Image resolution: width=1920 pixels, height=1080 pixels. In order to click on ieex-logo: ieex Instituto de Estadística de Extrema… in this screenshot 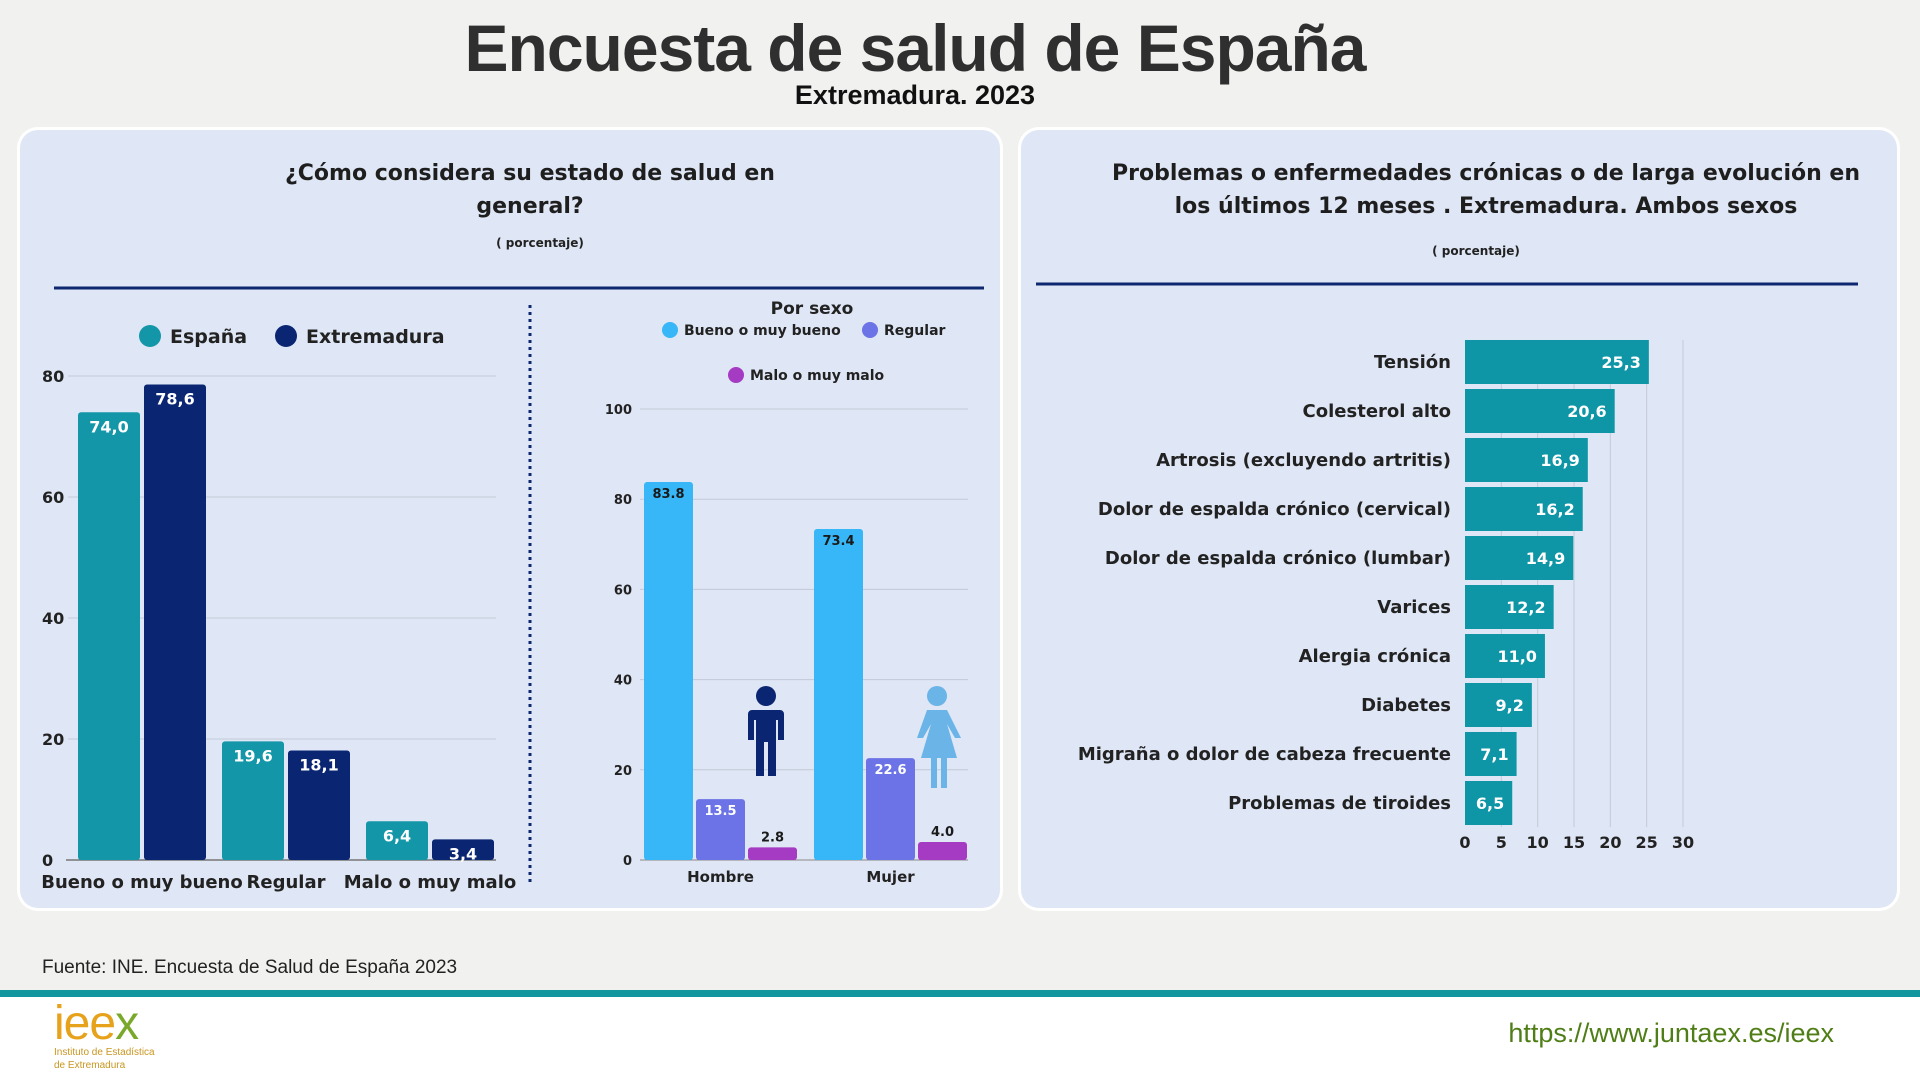, I will do `click(124, 1039)`.